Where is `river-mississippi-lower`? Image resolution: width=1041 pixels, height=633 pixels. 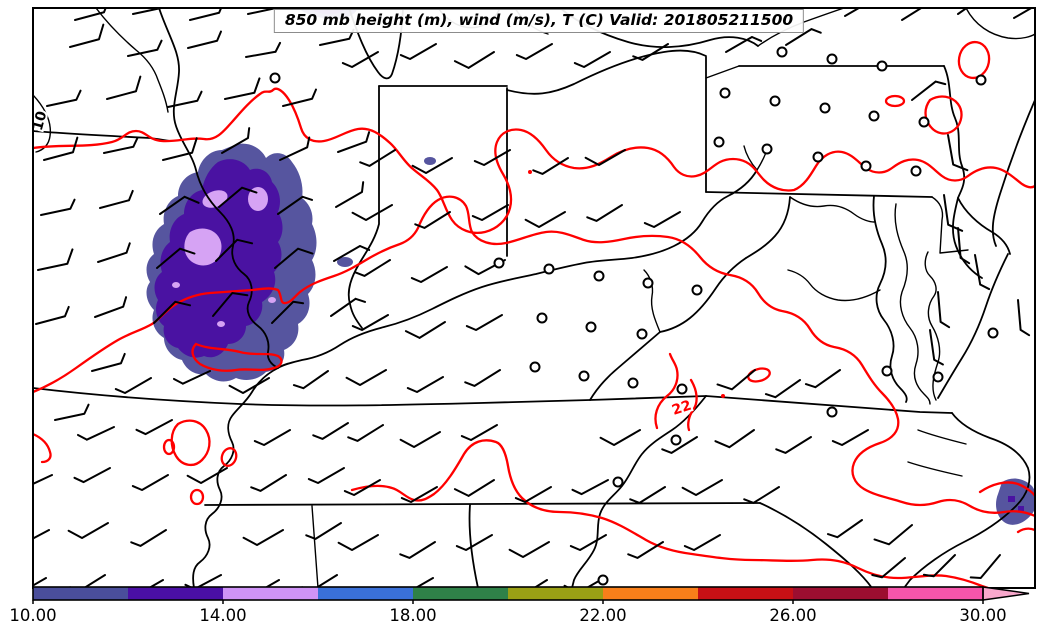 river-mississippi-lower is located at coordinates (235, 477).